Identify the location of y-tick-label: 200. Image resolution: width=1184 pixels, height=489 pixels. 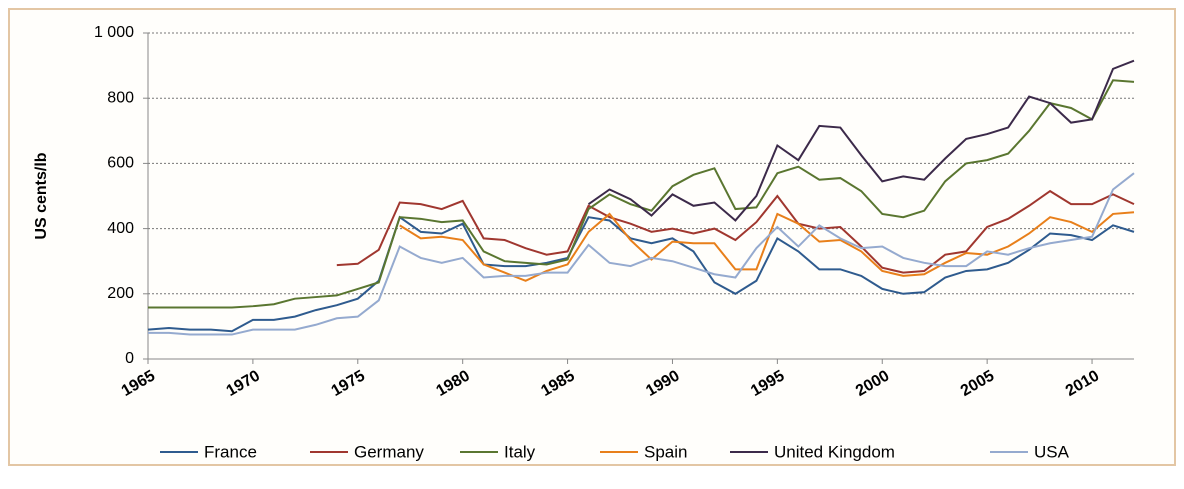
(120, 293).